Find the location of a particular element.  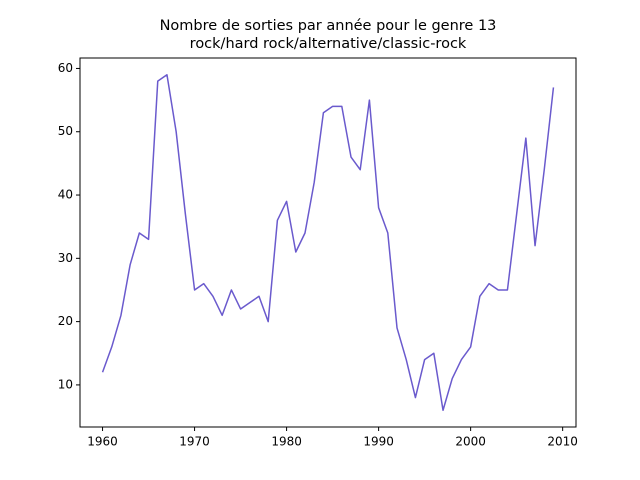

y-tick-label: 50 is located at coordinates (65, 131).